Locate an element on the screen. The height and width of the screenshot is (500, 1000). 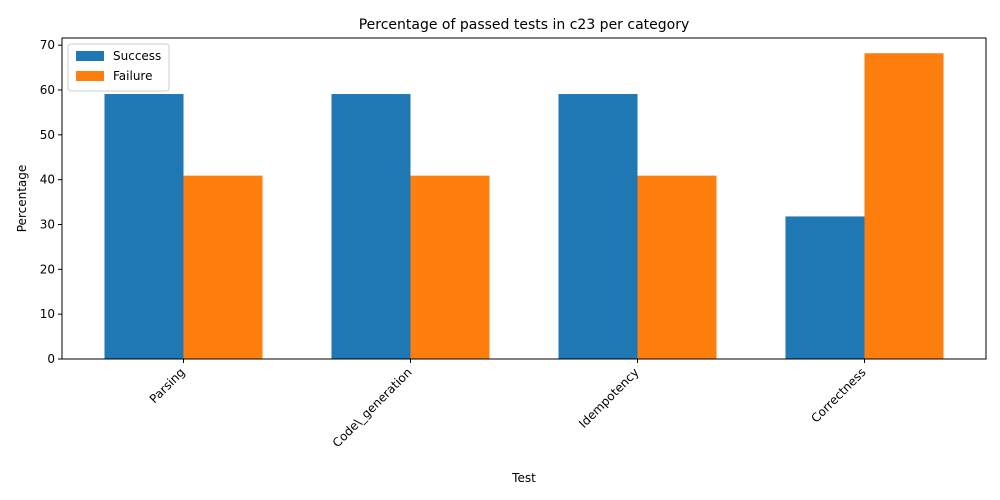
legend-label-failure: Failure is located at coordinates (132, 76).